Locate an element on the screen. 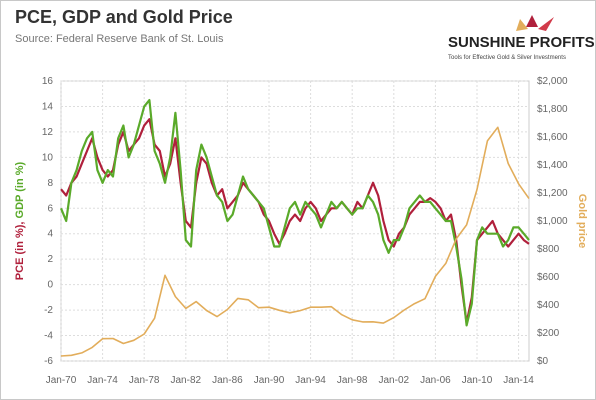 The image size is (596, 400). x-tick-label: Jan-70 is located at coordinates (61, 380).